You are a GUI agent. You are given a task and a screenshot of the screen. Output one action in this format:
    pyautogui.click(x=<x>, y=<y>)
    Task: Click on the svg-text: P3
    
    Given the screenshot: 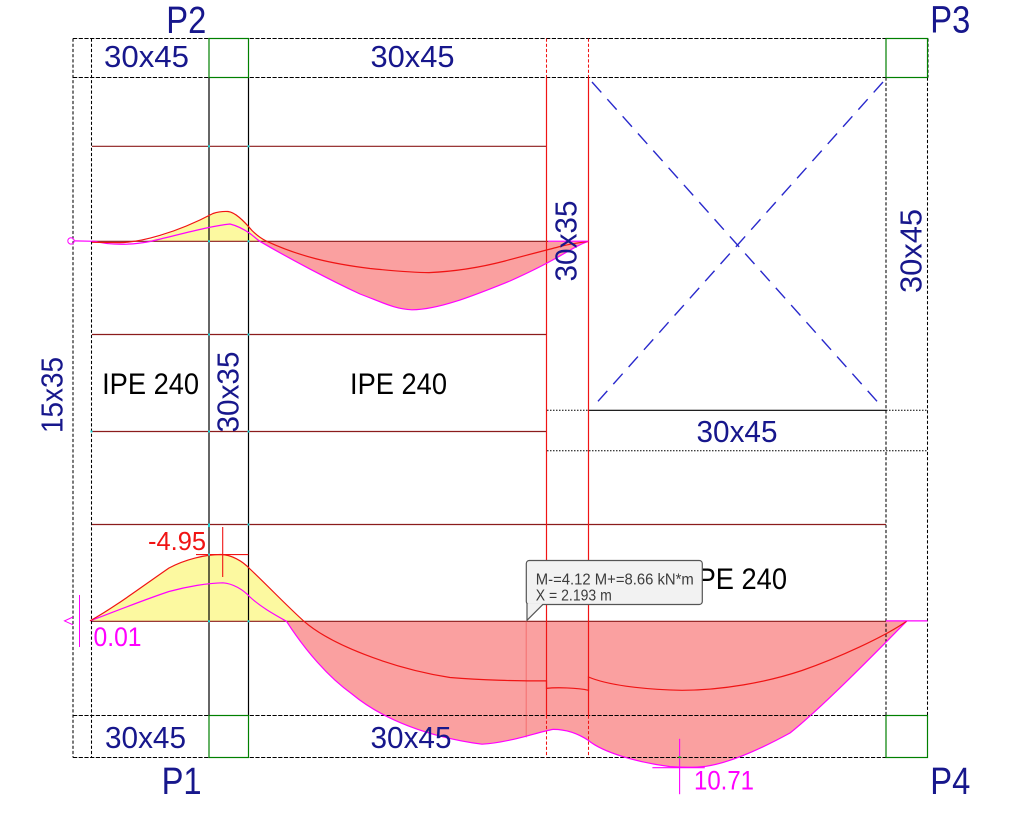 What is the action you would take?
    pyautogui.click(x=950, y=21)
    